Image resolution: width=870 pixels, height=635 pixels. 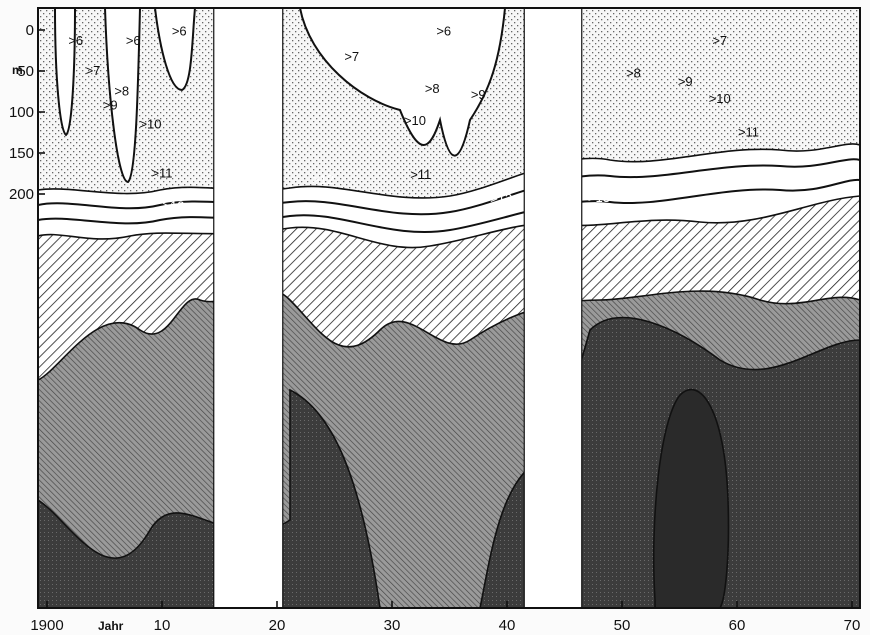 I want to click on tongue-6-d, so click(x=402, y=82).